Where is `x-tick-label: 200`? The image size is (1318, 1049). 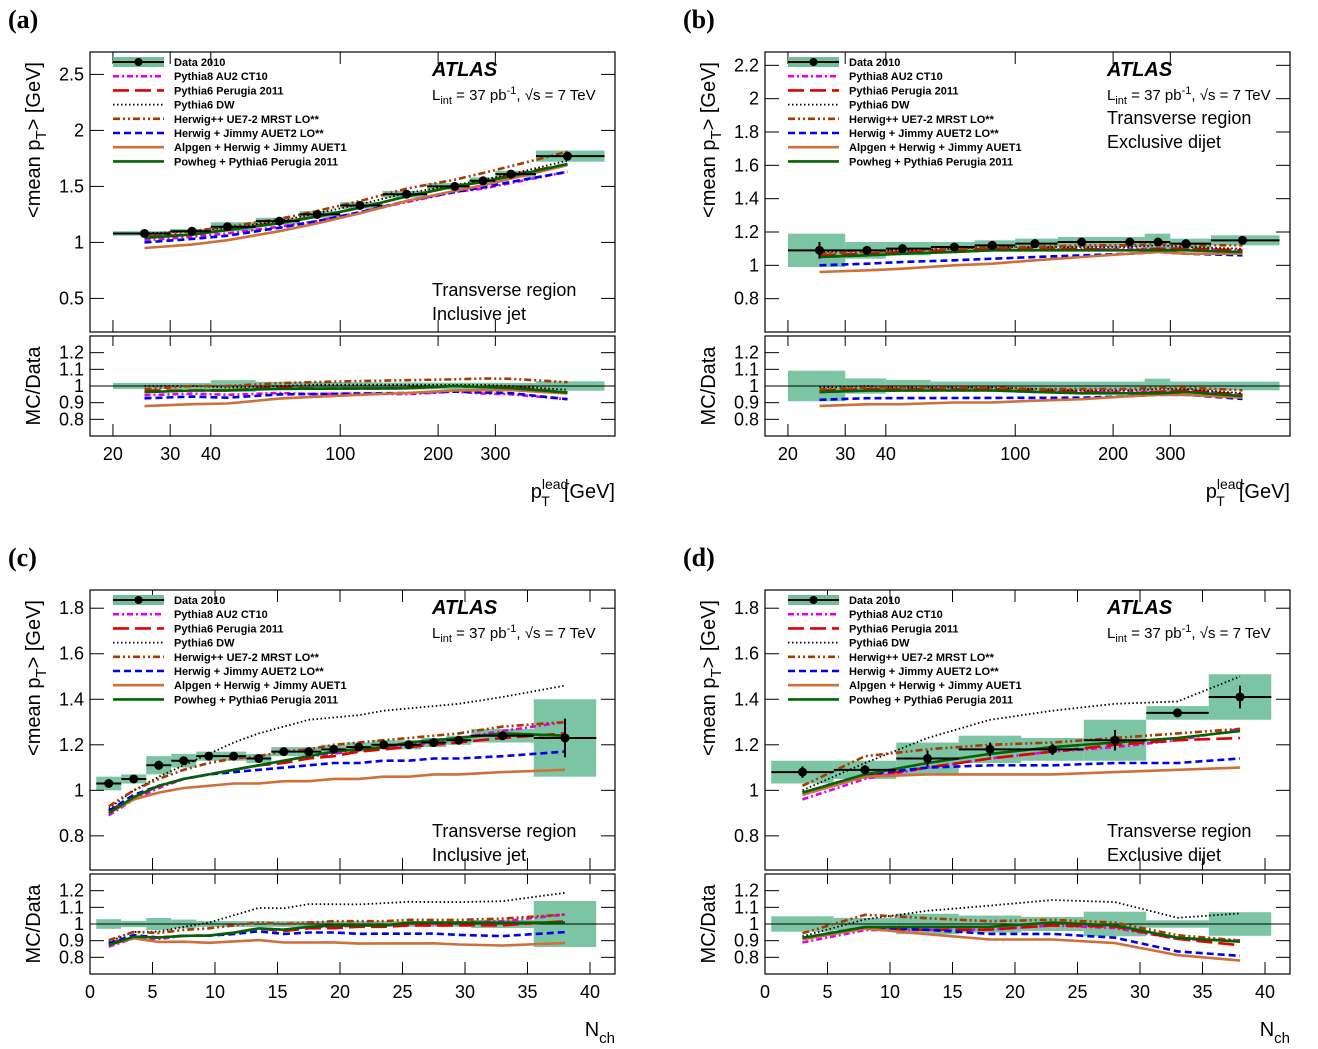
x-tick-label: 200 is located at coordinates (438, 454).